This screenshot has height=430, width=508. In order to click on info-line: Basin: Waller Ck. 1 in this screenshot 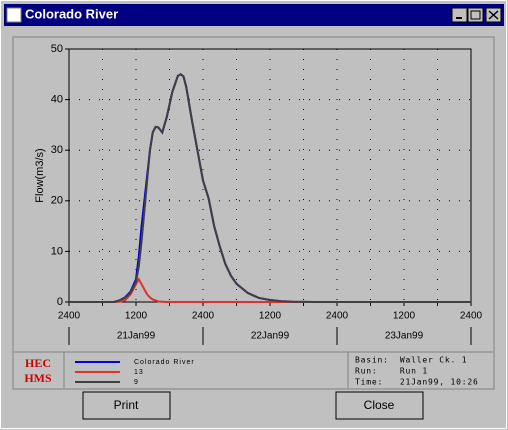, I will do `click(411, 360)`.